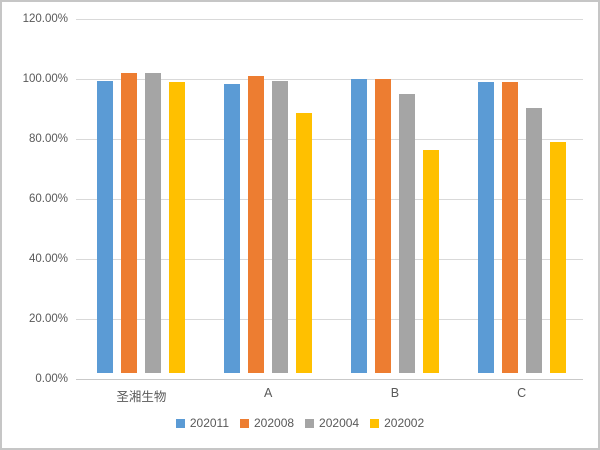 This screenshot has height=450, width=600. I want to click on y-tick-label-100: 100.00%, so click(45, 79).